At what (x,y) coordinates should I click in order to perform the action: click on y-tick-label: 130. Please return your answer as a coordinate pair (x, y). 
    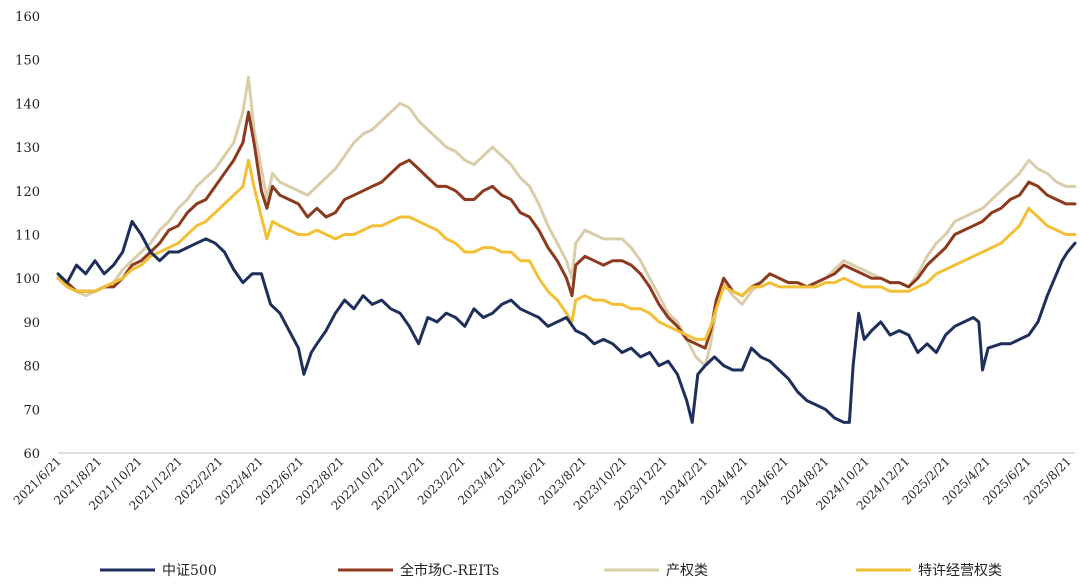
    Looking at the image, I should click on (27, 148).